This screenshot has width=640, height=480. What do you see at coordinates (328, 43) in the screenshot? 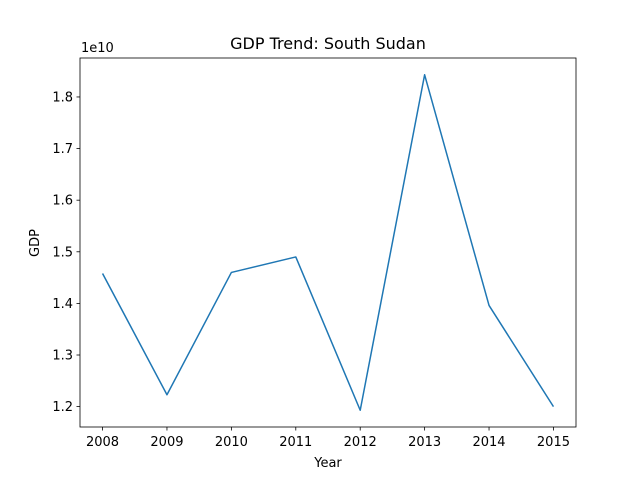
I see `chart-title: GDP Trend: South Sudan` at bounding box center [328, 43].